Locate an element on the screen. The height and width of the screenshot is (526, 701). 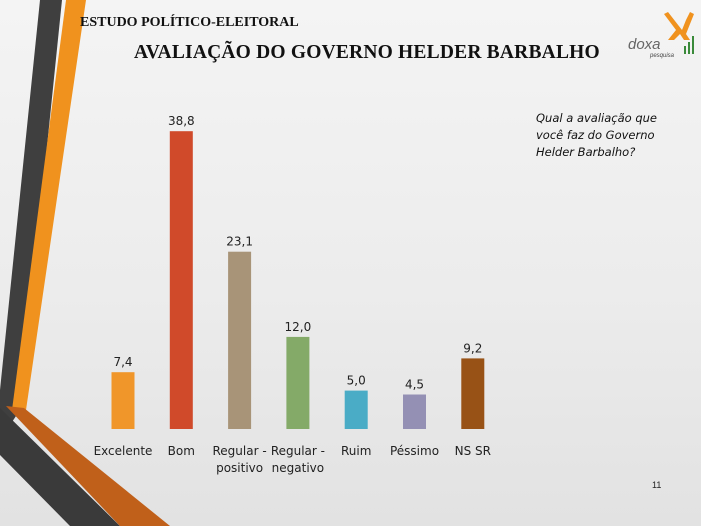
study-label: ESTUDO POLÍTICO-ELEITORAL is located at coordinates (189, 22).